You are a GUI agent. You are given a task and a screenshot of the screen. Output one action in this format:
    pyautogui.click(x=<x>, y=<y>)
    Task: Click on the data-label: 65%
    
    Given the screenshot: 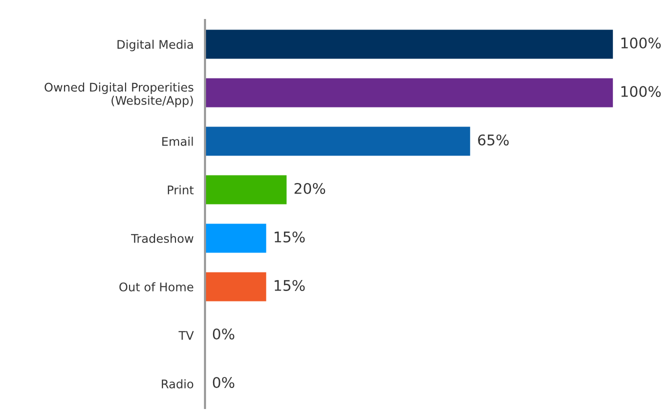 What is the action you would take?
    pyautogui.click(x=493, y=140)
    